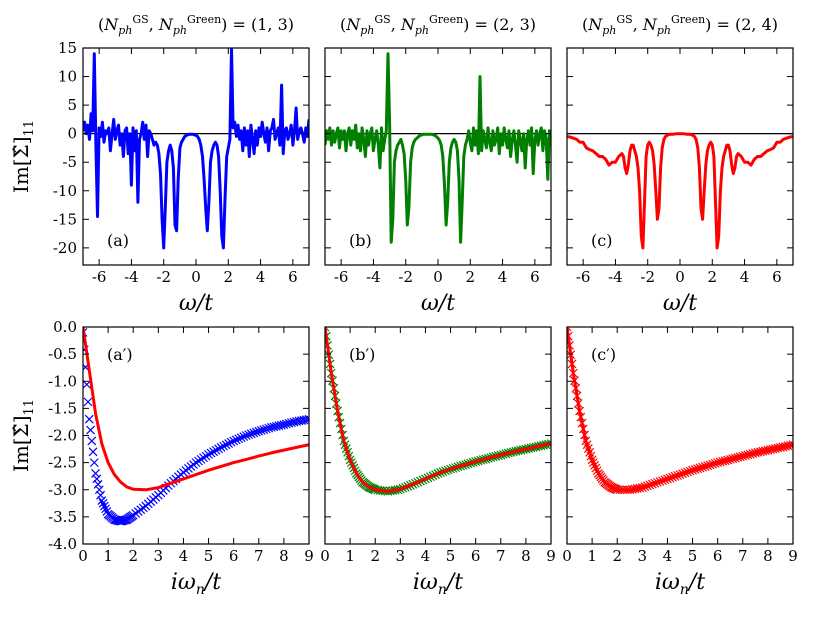 The height and width of the screenshot is (617, 822). Describe the element at coordinates (405, 277) in the screenshot. I see `x-tick-label: -2` at that location.